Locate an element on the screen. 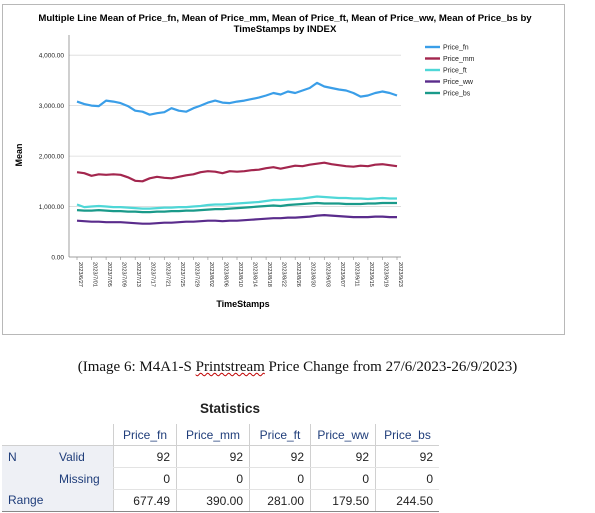 The width and height of the screenshot is (595, 513). caption-suffix: Price Change from 27/6/2023-26/9/2023) is located at coordinates (391, 367).